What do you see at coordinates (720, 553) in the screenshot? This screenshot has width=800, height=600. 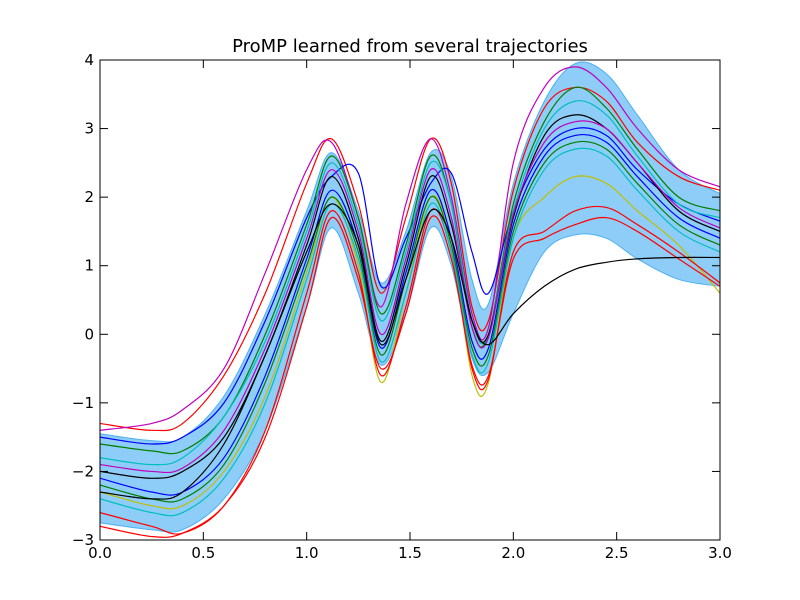 I see `x-tick-label: 3.0` at bounding box center [720, 553].